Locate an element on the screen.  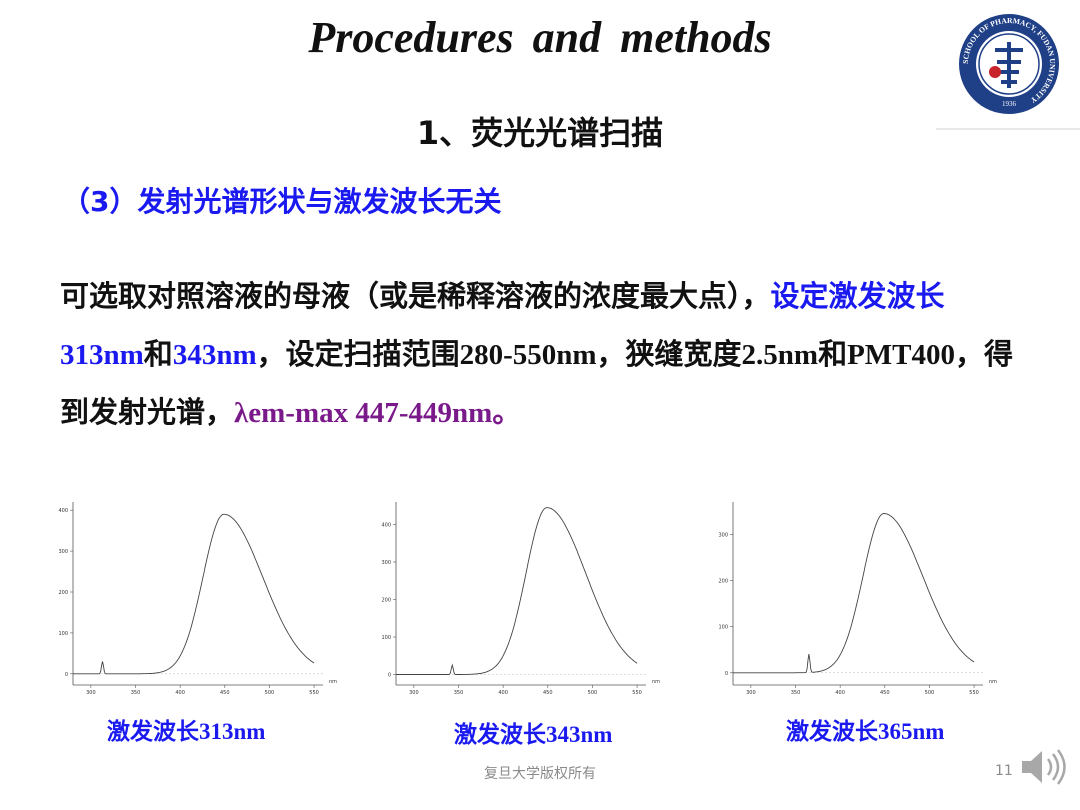
spectrum-chart-3-svg: 0 100 200 300 300 350 400 450 500 550 nm is located at coordinates (857, 599).